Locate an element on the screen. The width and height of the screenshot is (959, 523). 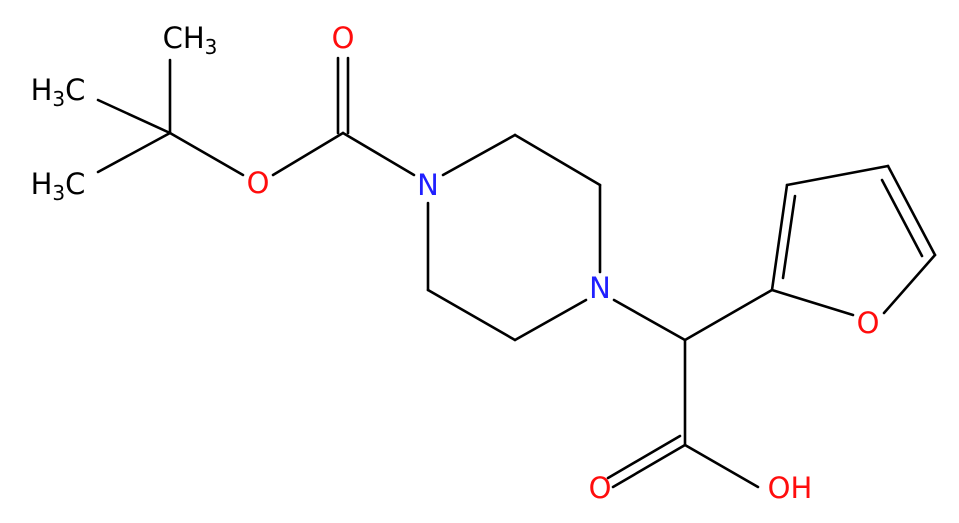
atom-label: CH3 is located at coordinates (190, 40).